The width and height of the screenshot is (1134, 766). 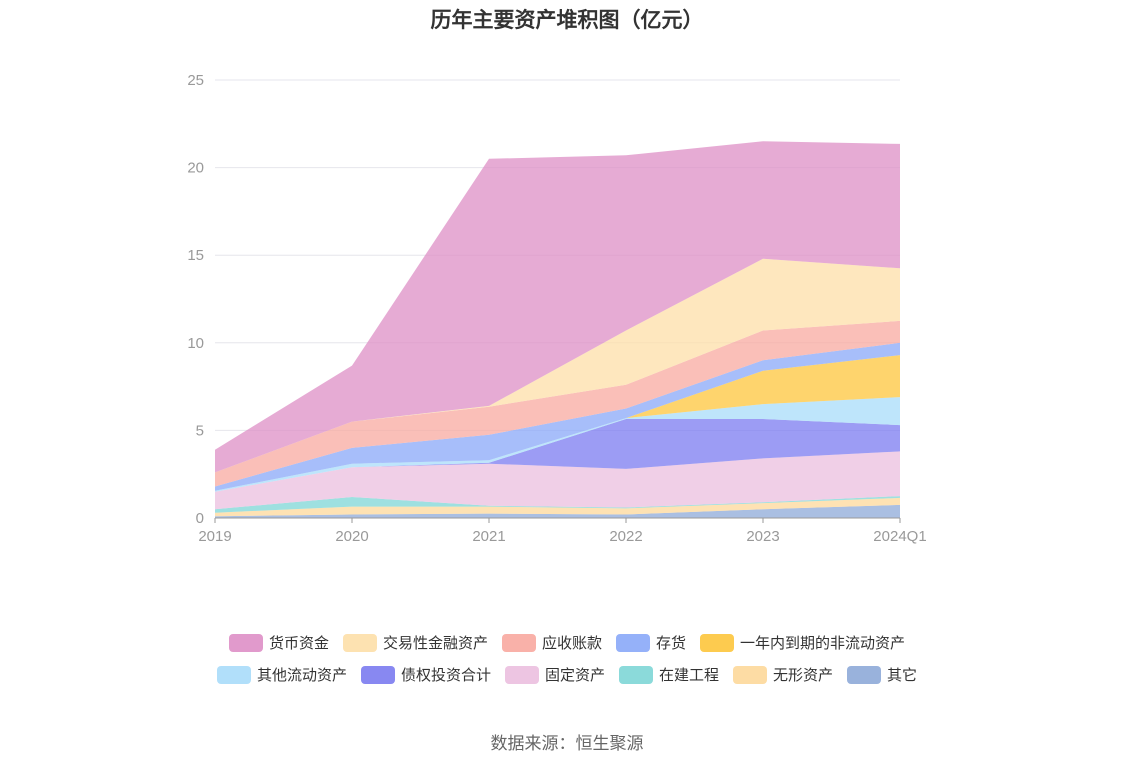 What do you see at coordinates (625, 536) in the screenshot?
I see `x-tick-label: 2022` at bounding box center [625, 536].